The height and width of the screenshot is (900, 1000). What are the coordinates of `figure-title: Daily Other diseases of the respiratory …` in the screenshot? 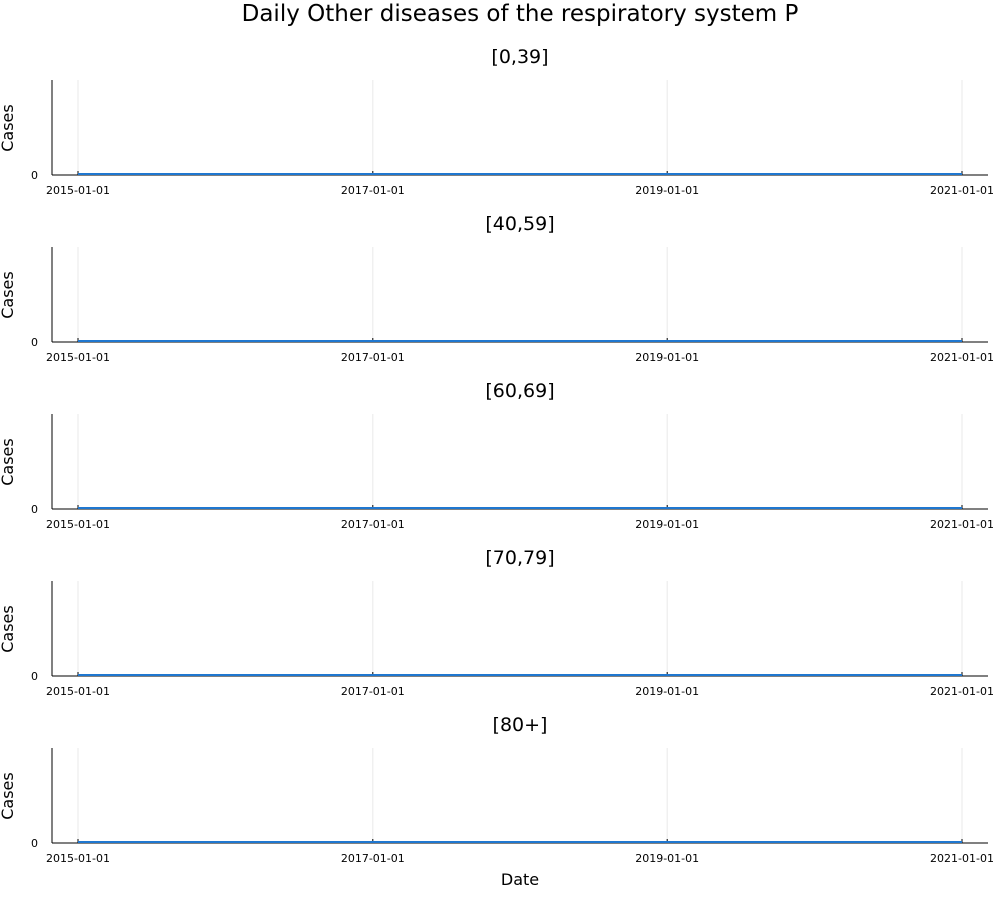 It's located at (520, 14).